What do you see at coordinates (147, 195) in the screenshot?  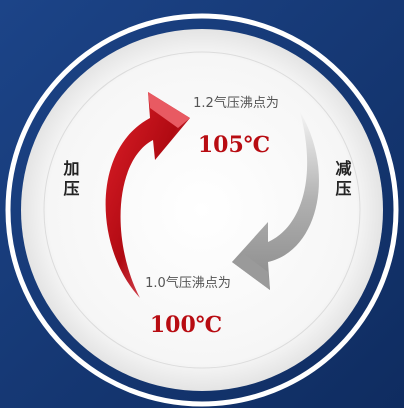 I see `red-arrow` at bounding box center [147, 195].